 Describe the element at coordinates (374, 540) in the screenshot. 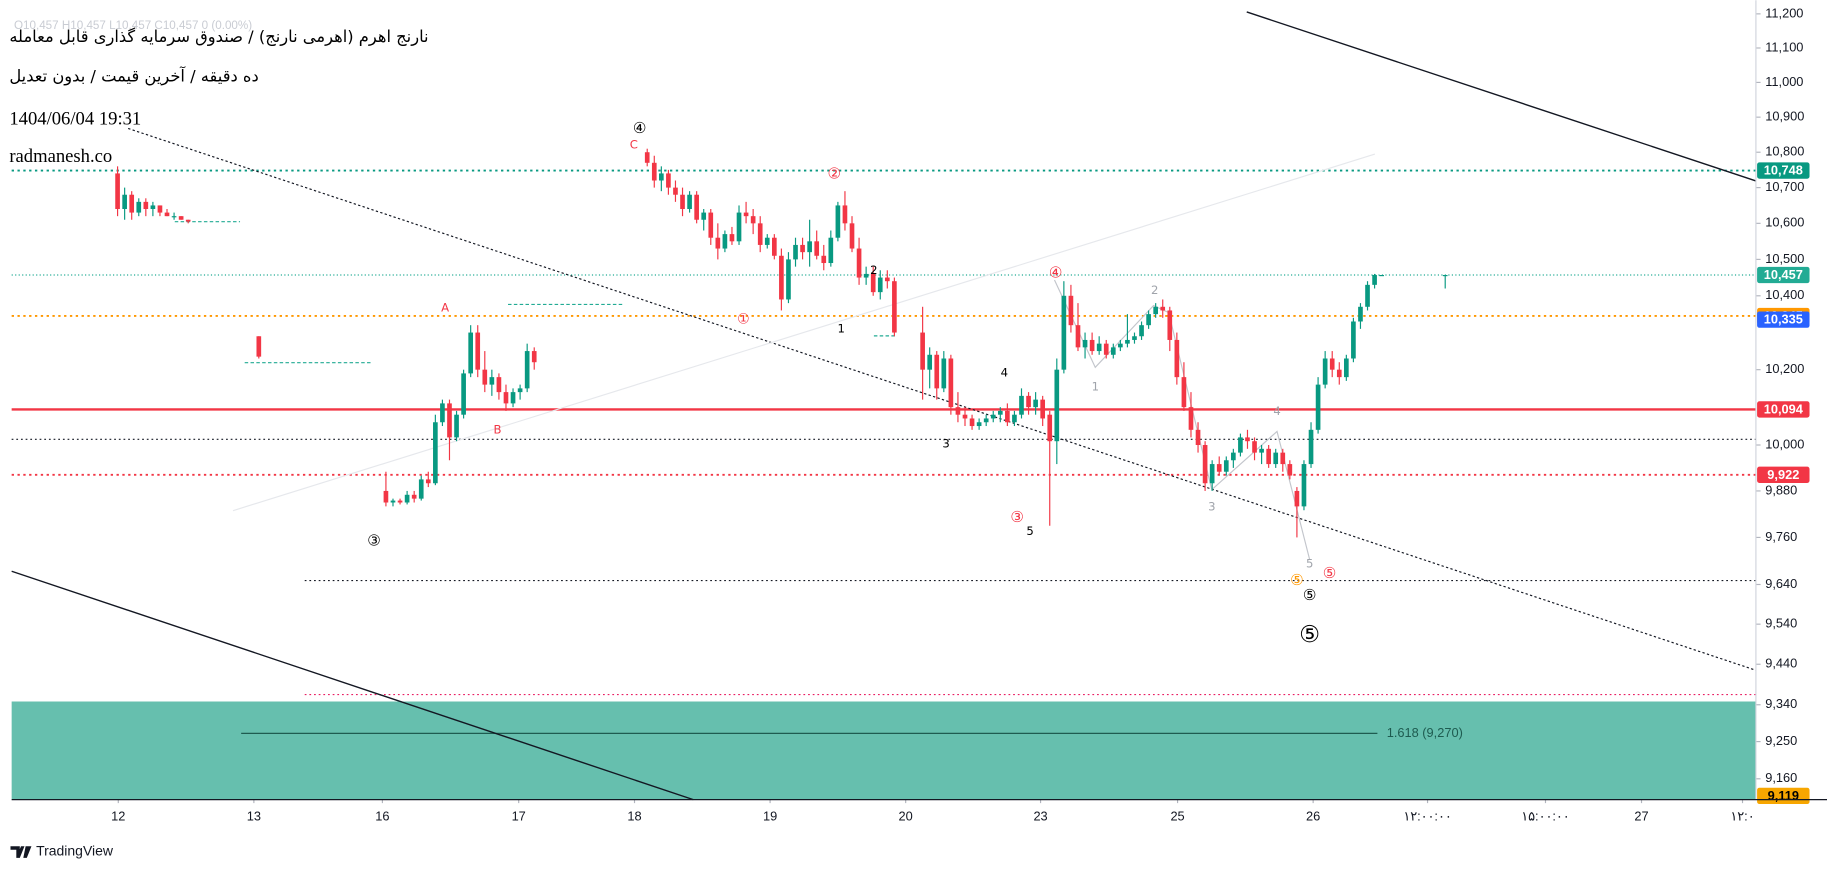

I see `wave-label: ③` at that location.